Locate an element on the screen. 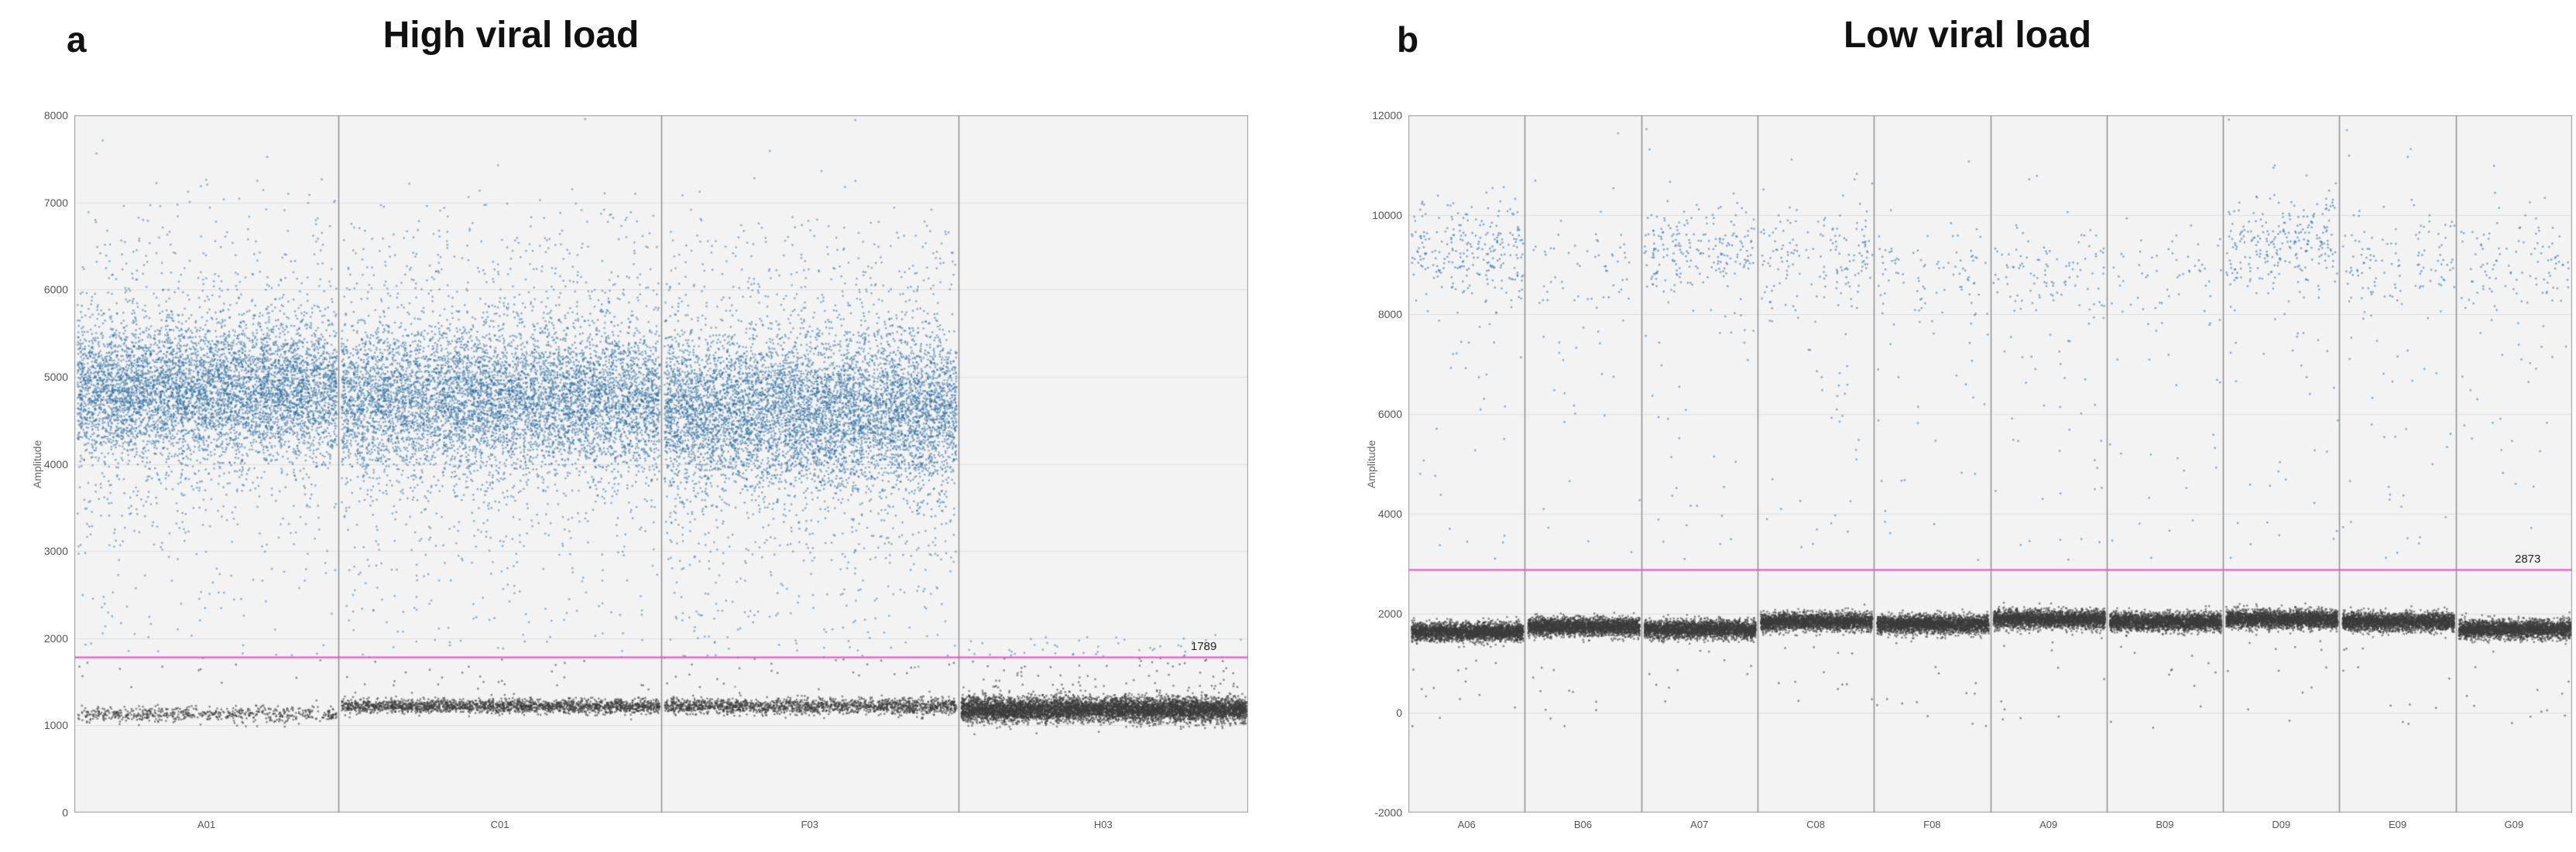 The width and height of the screenshot is (2576, 852). x-well-label: F08 is located at coordinates (1932, 824).